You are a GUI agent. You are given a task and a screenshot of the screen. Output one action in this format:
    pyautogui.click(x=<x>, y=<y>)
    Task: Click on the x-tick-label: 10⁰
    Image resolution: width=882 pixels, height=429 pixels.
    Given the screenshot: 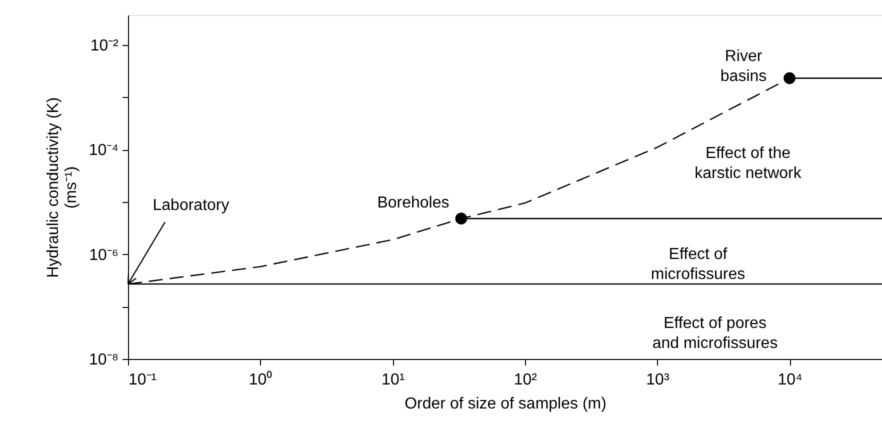 What is the action you would take?
    pyautogui.click(x=260, y=379)
    